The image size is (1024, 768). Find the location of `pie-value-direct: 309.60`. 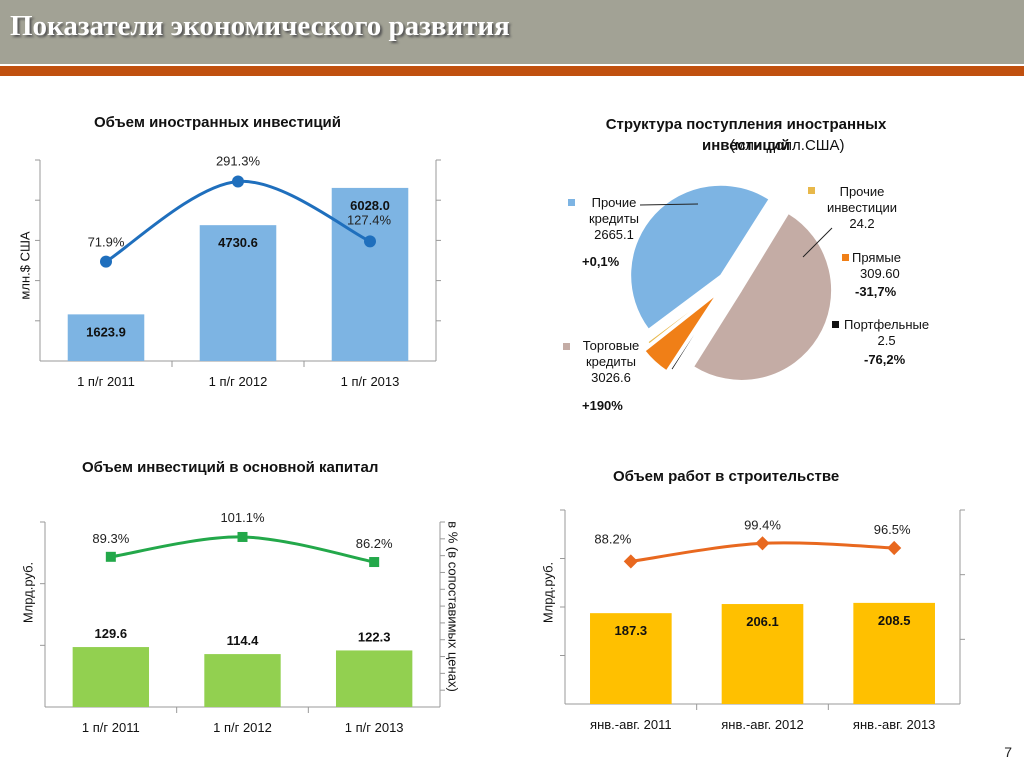

pie-value-direct: 309.60 is located at coordinates (880, 273).